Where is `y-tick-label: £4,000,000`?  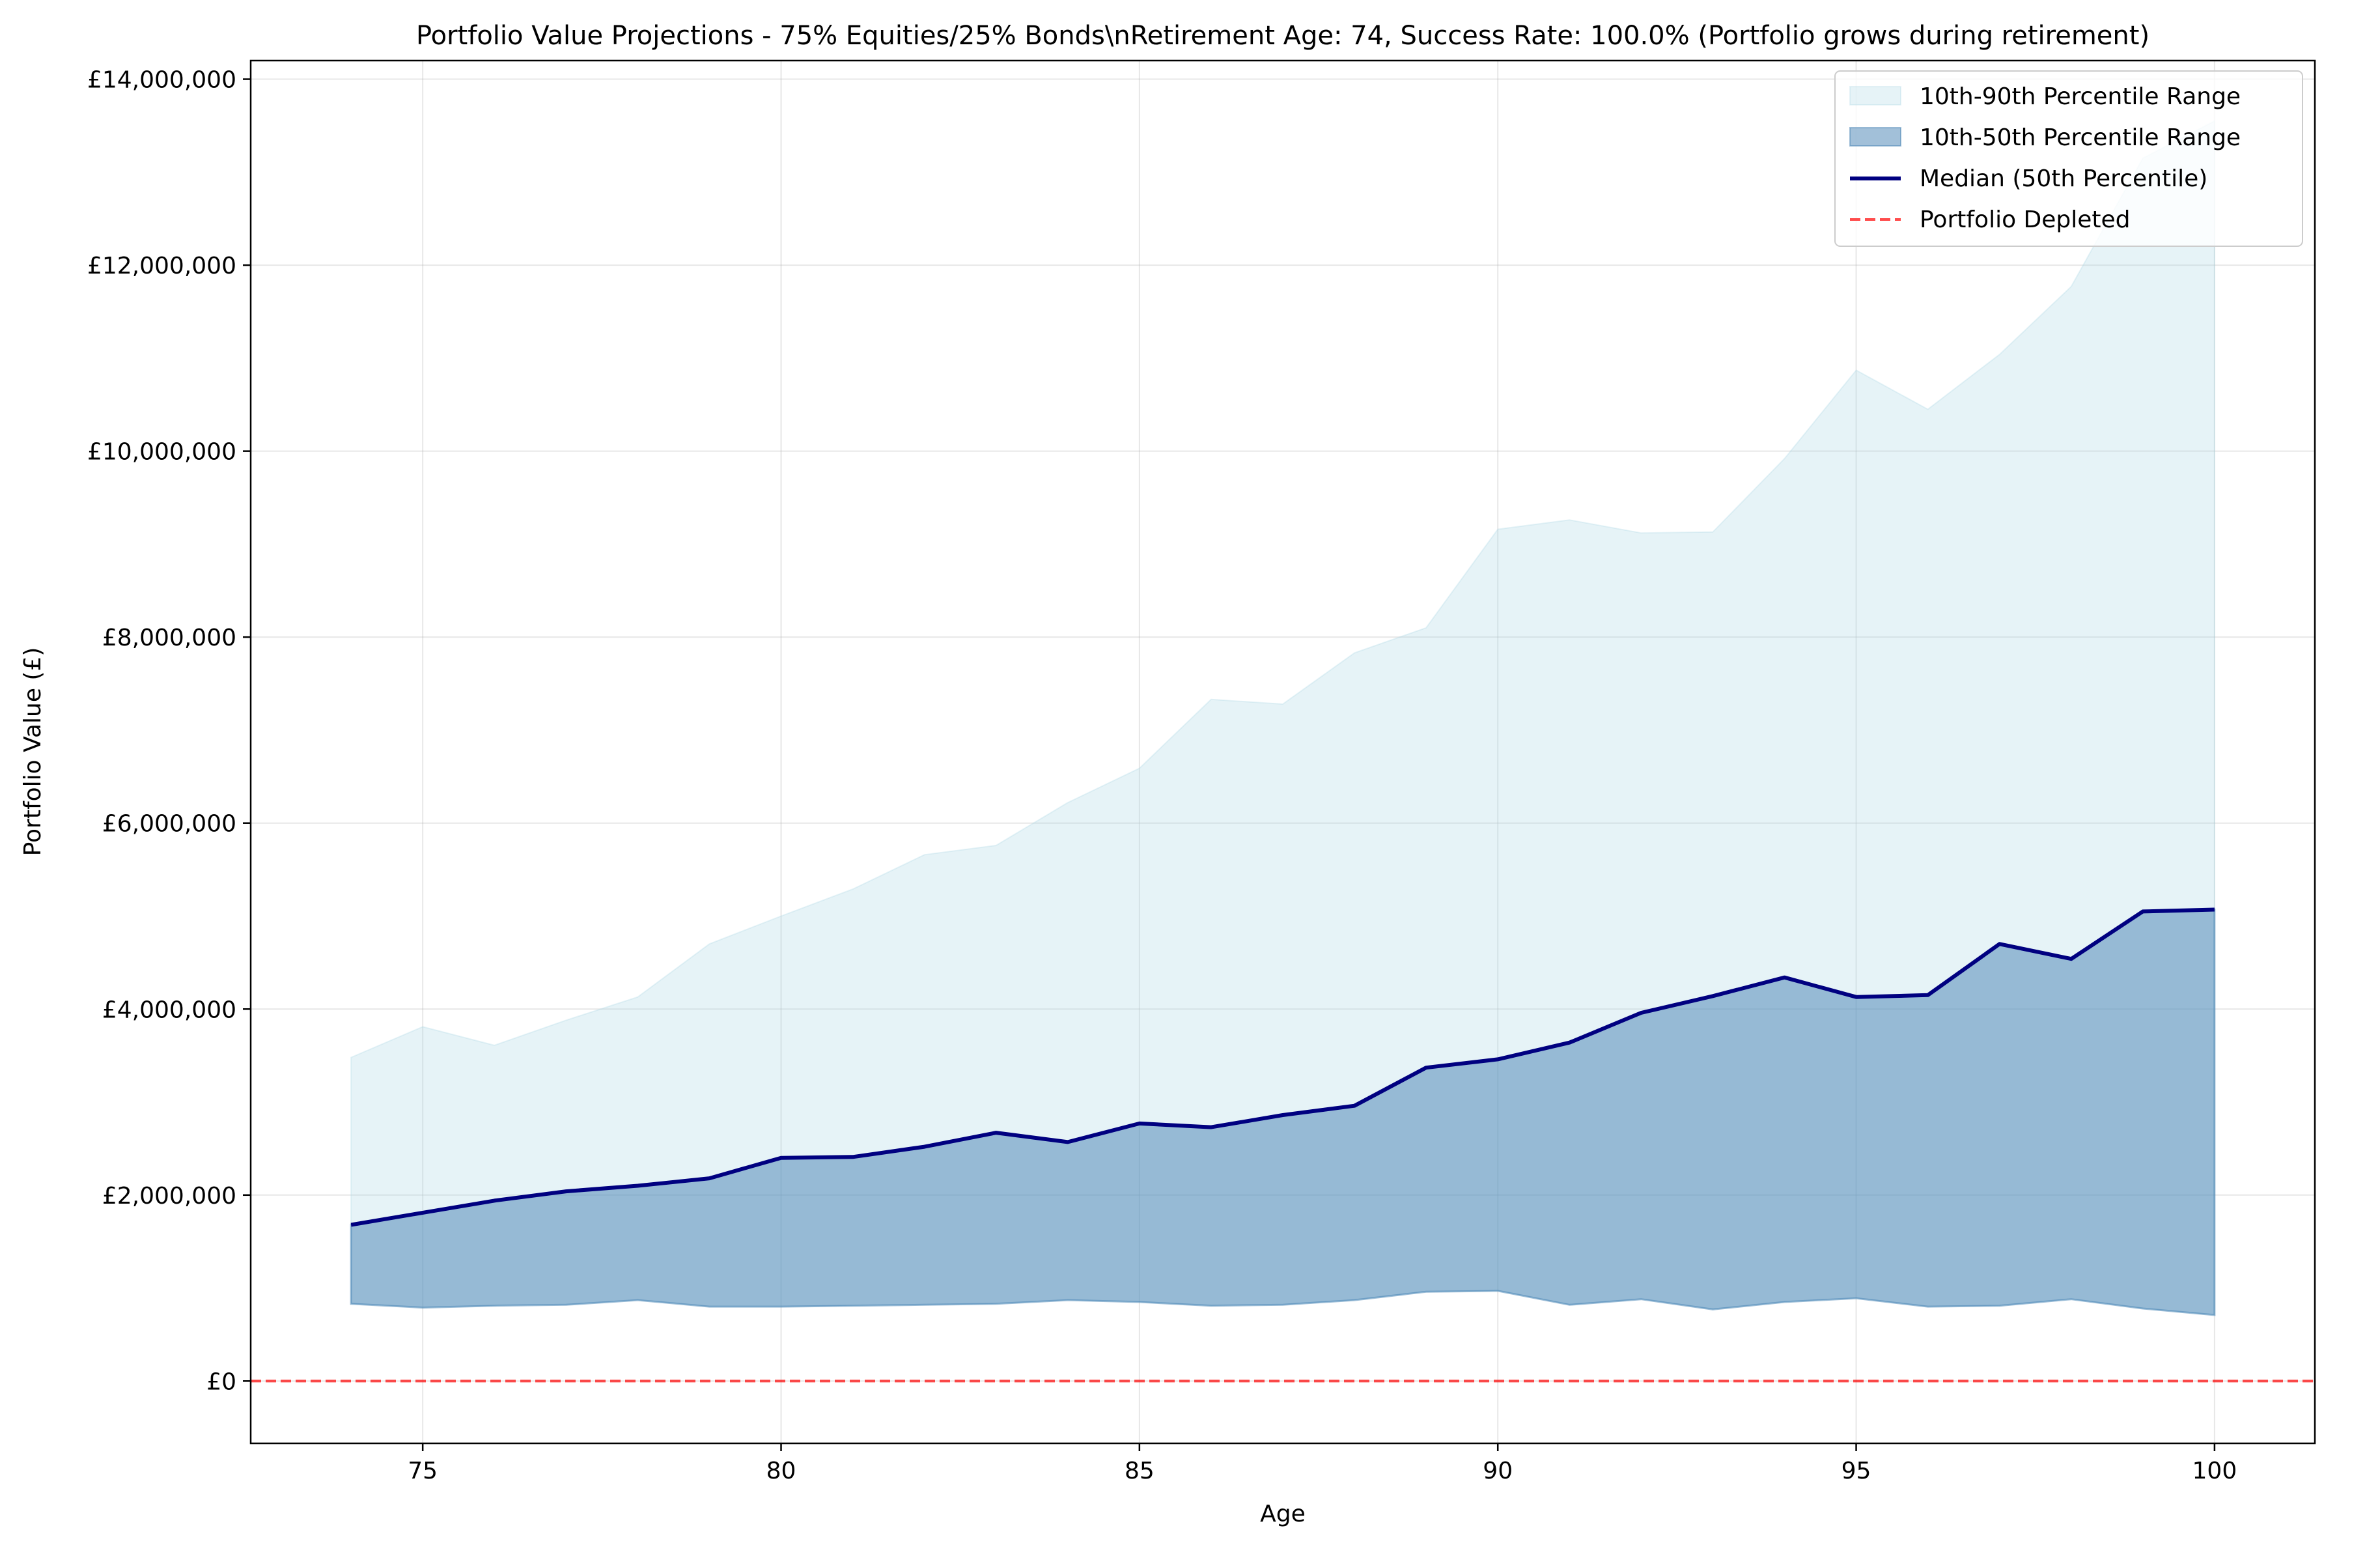 y-tick-label: £4,000,000 is located at coordinates (169, 1010).